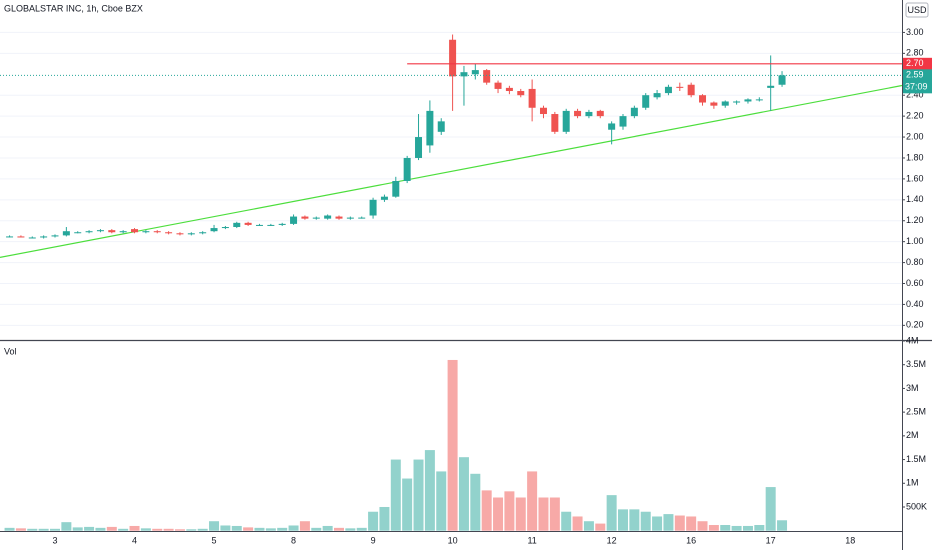  I want to click on y-tick-label: 2.20, so click(915, 115).